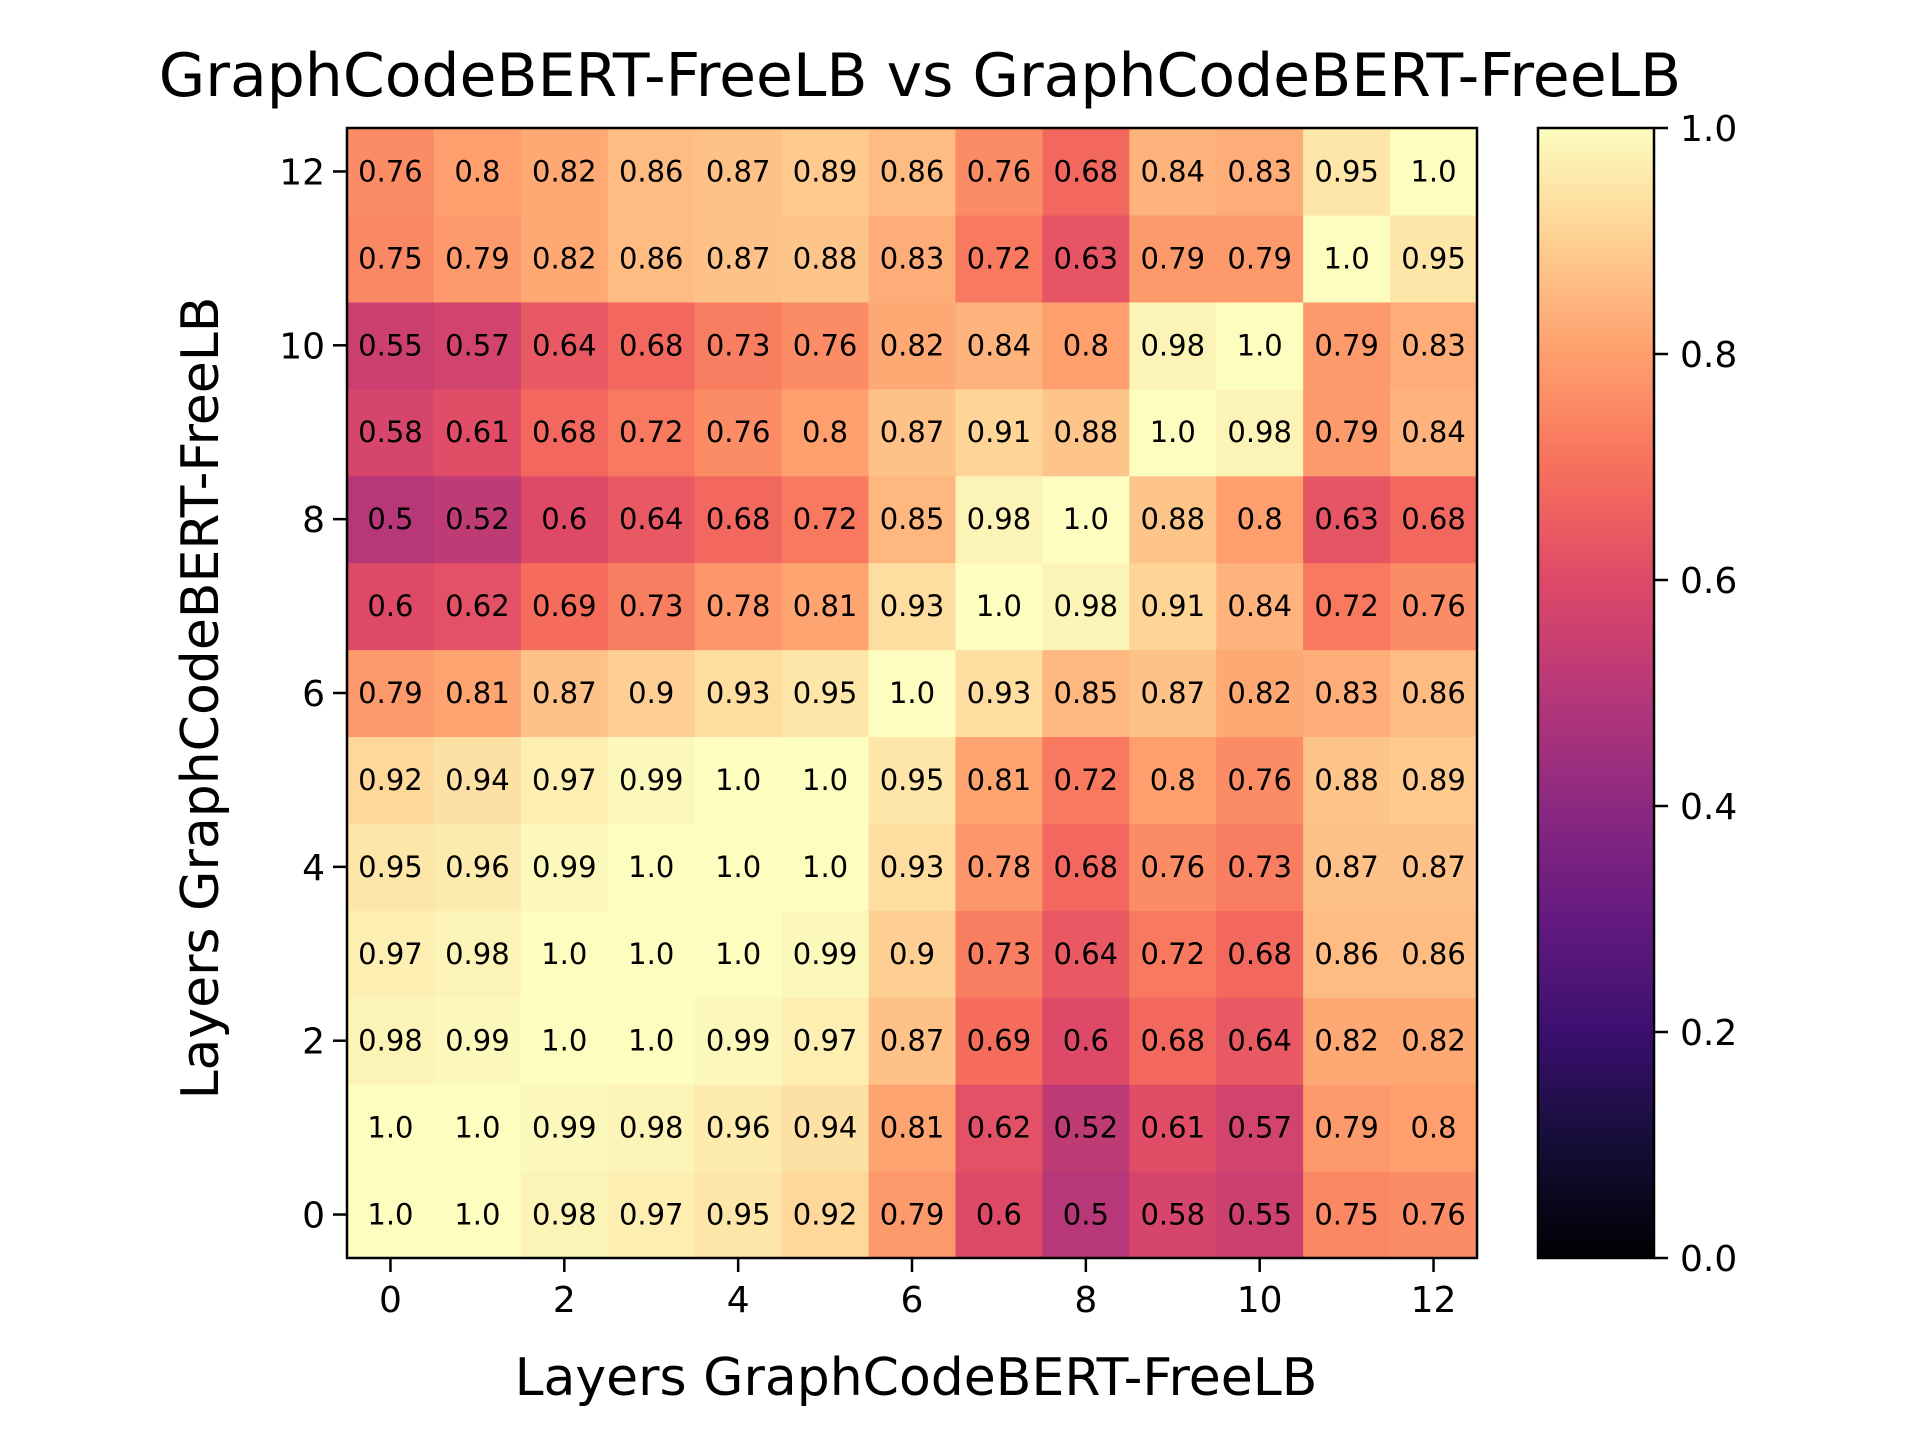  Describe the element at coordinates (1708, 1259) in the screenshot. I see `colorbar-tick-label: 0.0` at that location.